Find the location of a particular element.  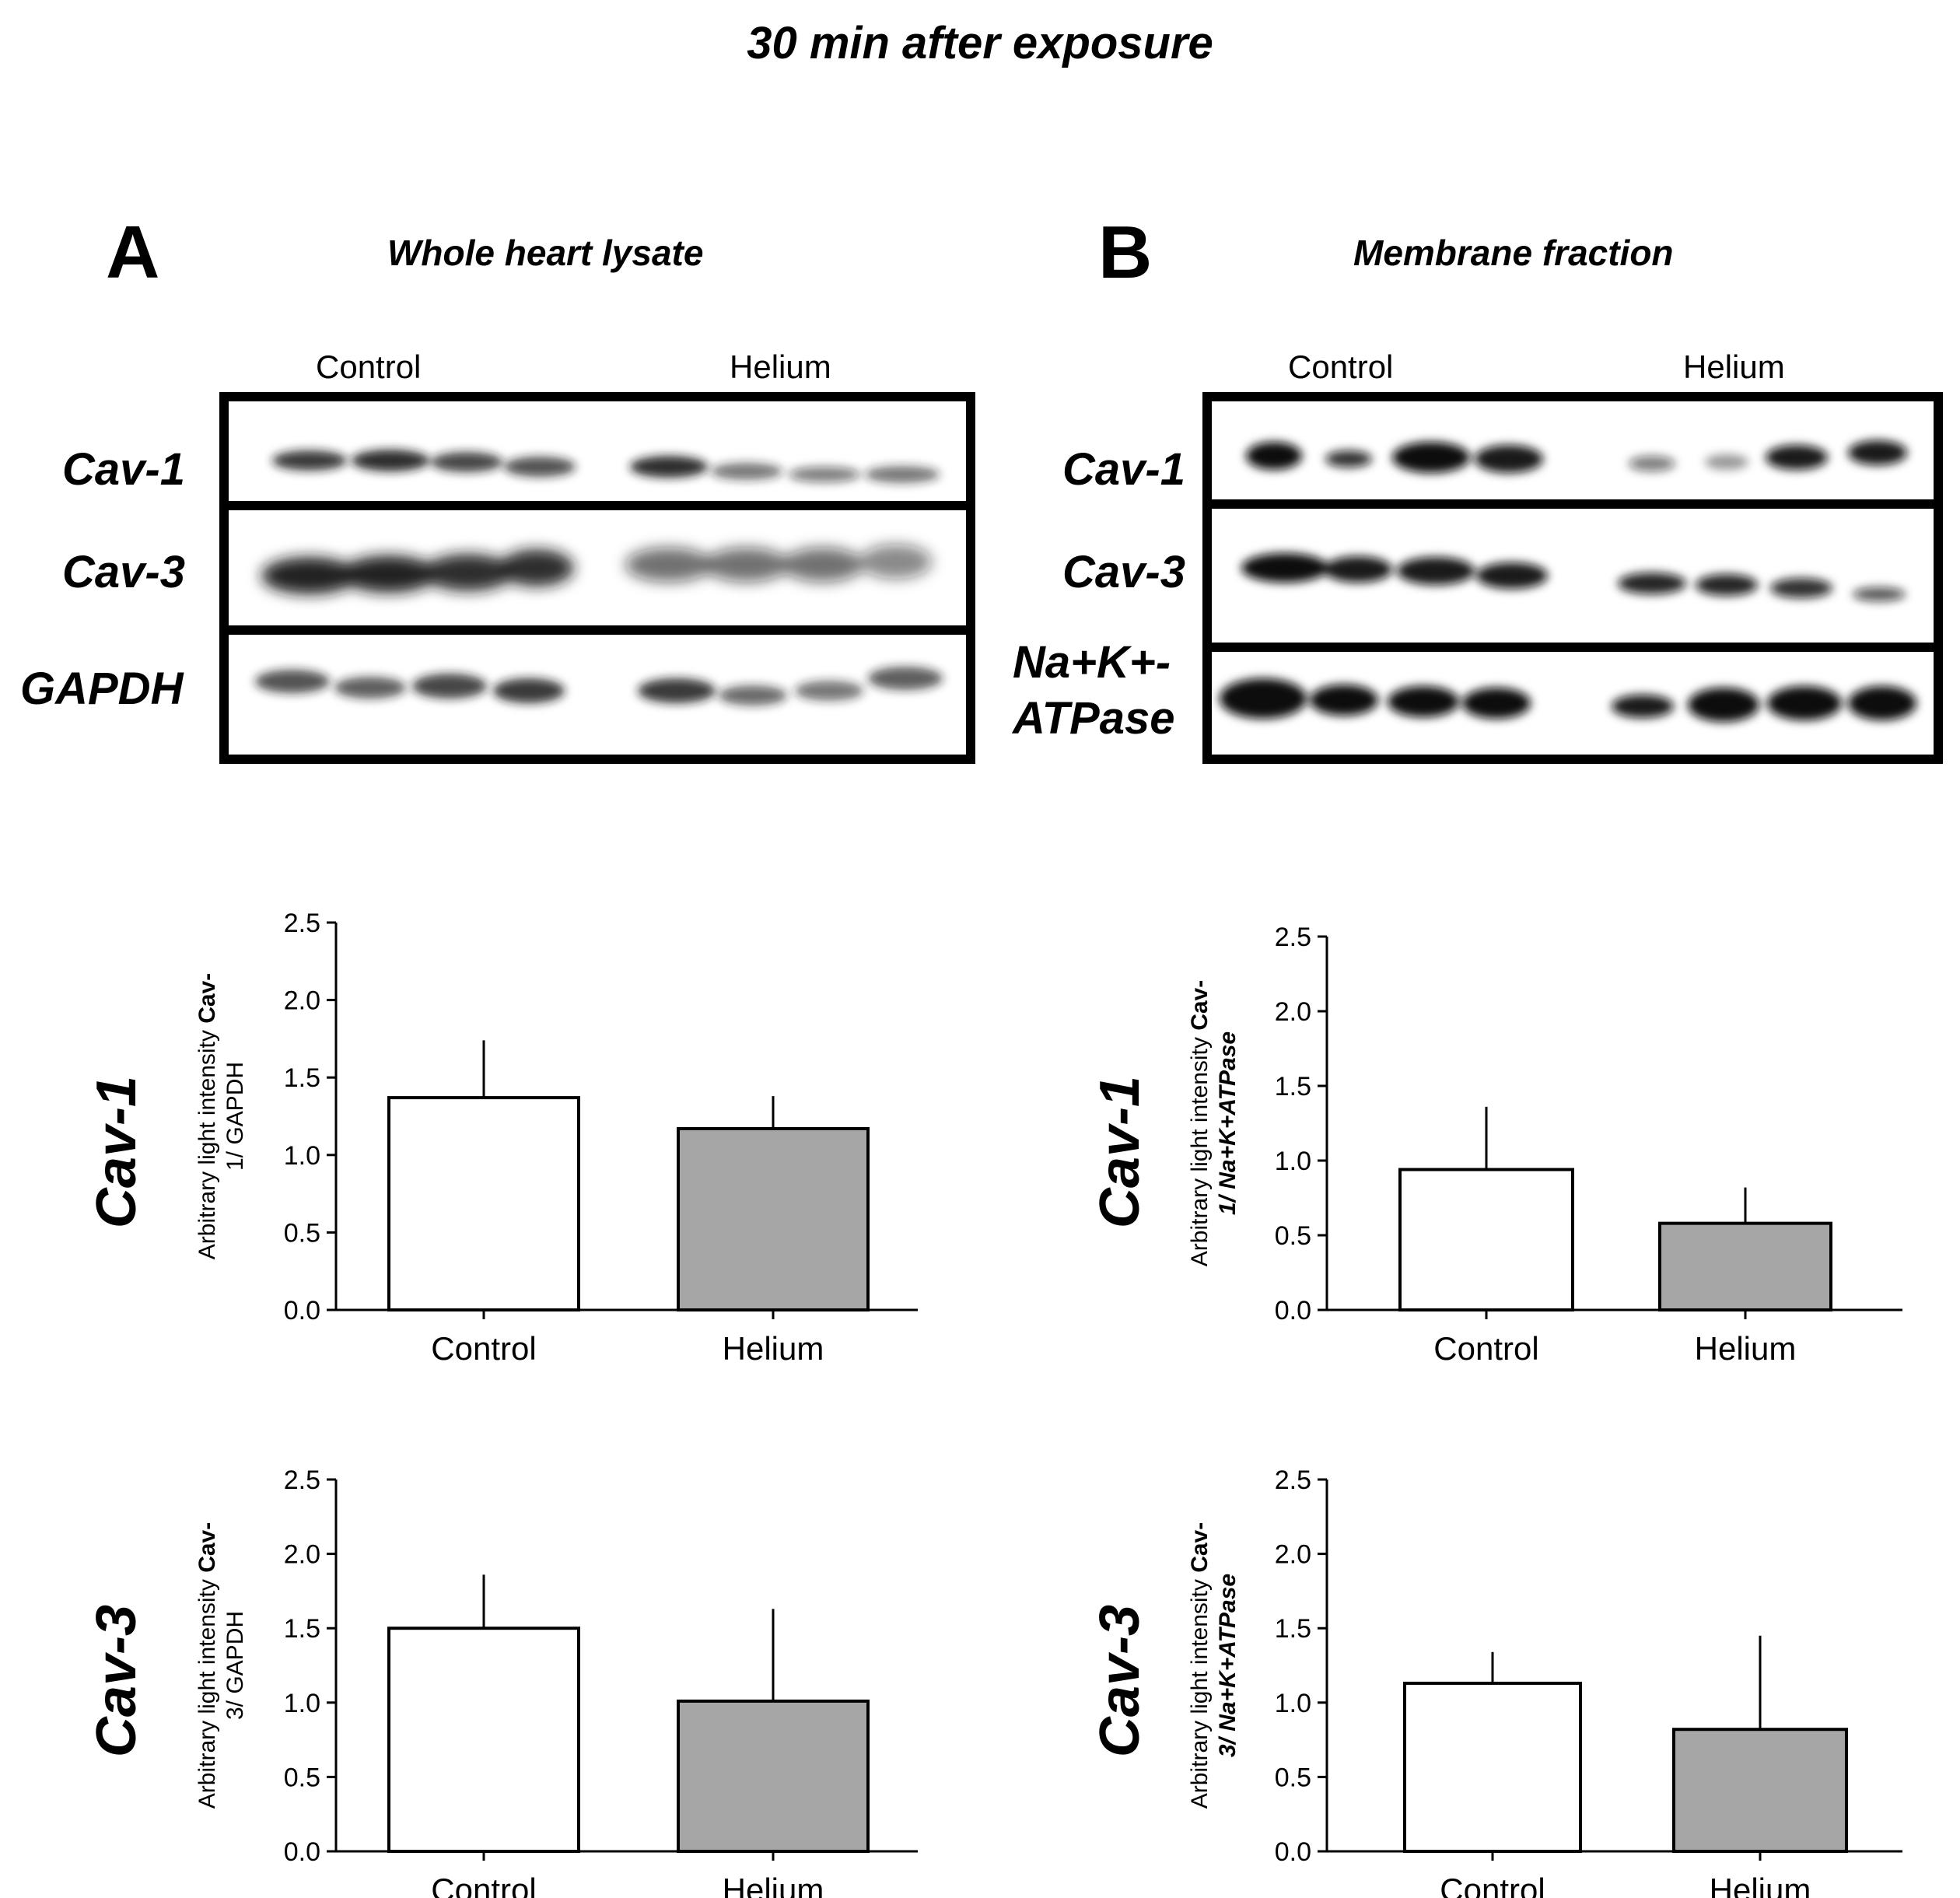

chart-a-cav-3-y-tick-label: 0.5 is located at coordinates (302, 1777).